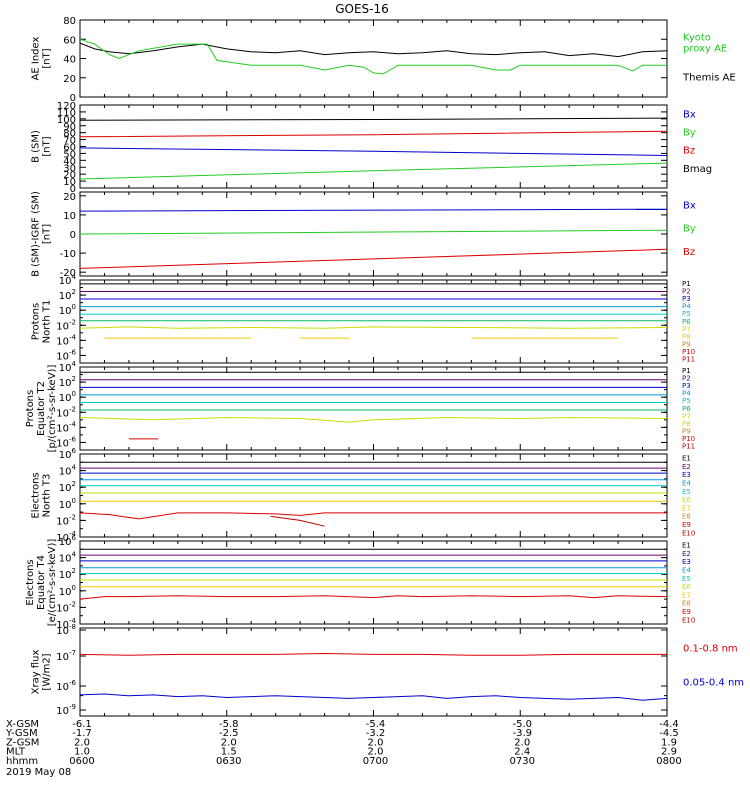  Describe the element at coordinates (669, 742) in the screenshot. I see `ephemeris-value: 1.9` at that location.